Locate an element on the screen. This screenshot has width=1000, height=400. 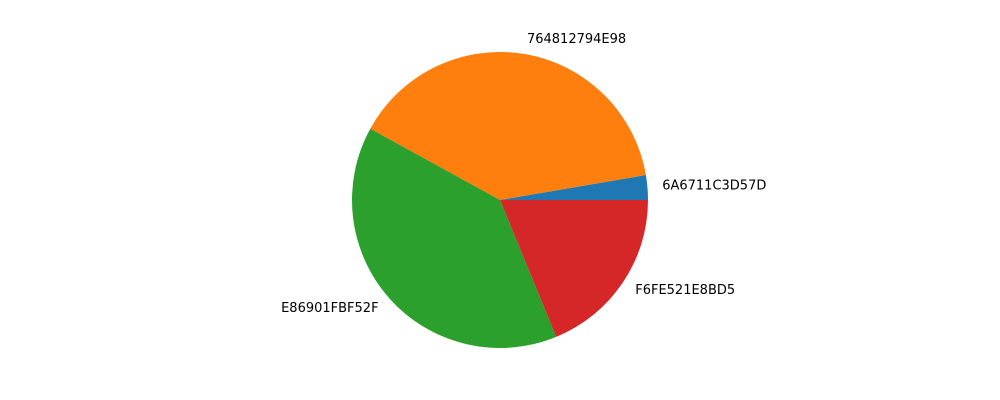
pie-slice-f6fe521e8bd5 is located at coordinates (574, 268).